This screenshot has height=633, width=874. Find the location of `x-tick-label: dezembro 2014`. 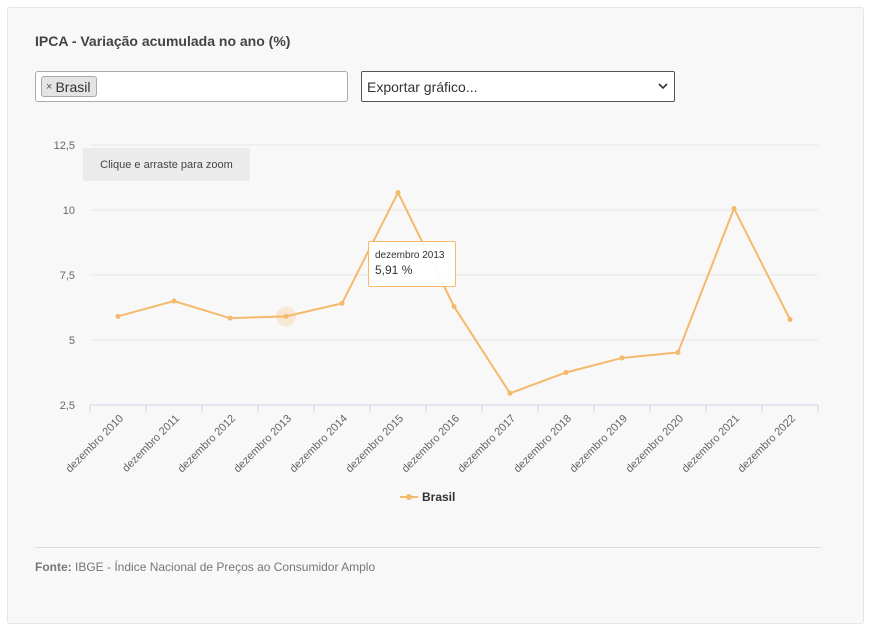

x-tick-label: dezembro 2014 is located at coordinates (319, 444).